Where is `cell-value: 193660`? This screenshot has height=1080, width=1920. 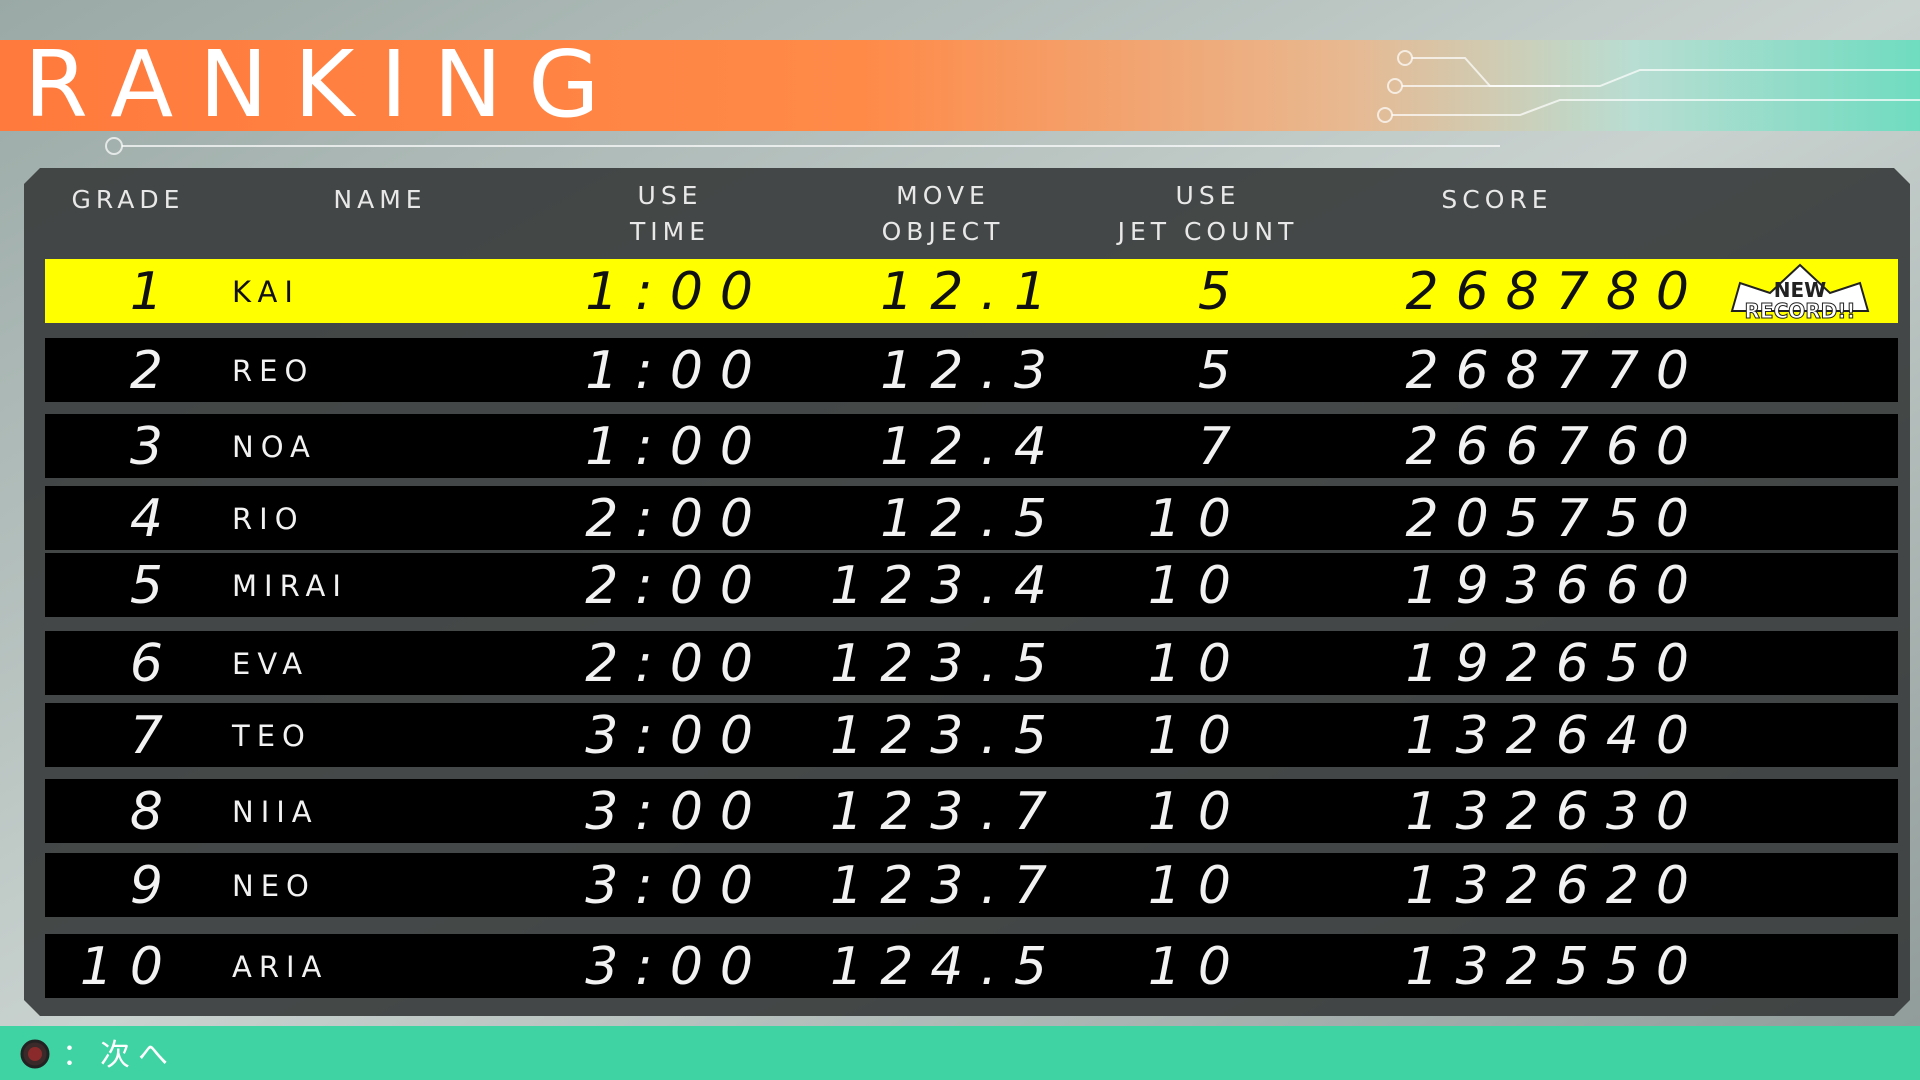 cell-value: 193660 is located at coordinates (1555, 586).